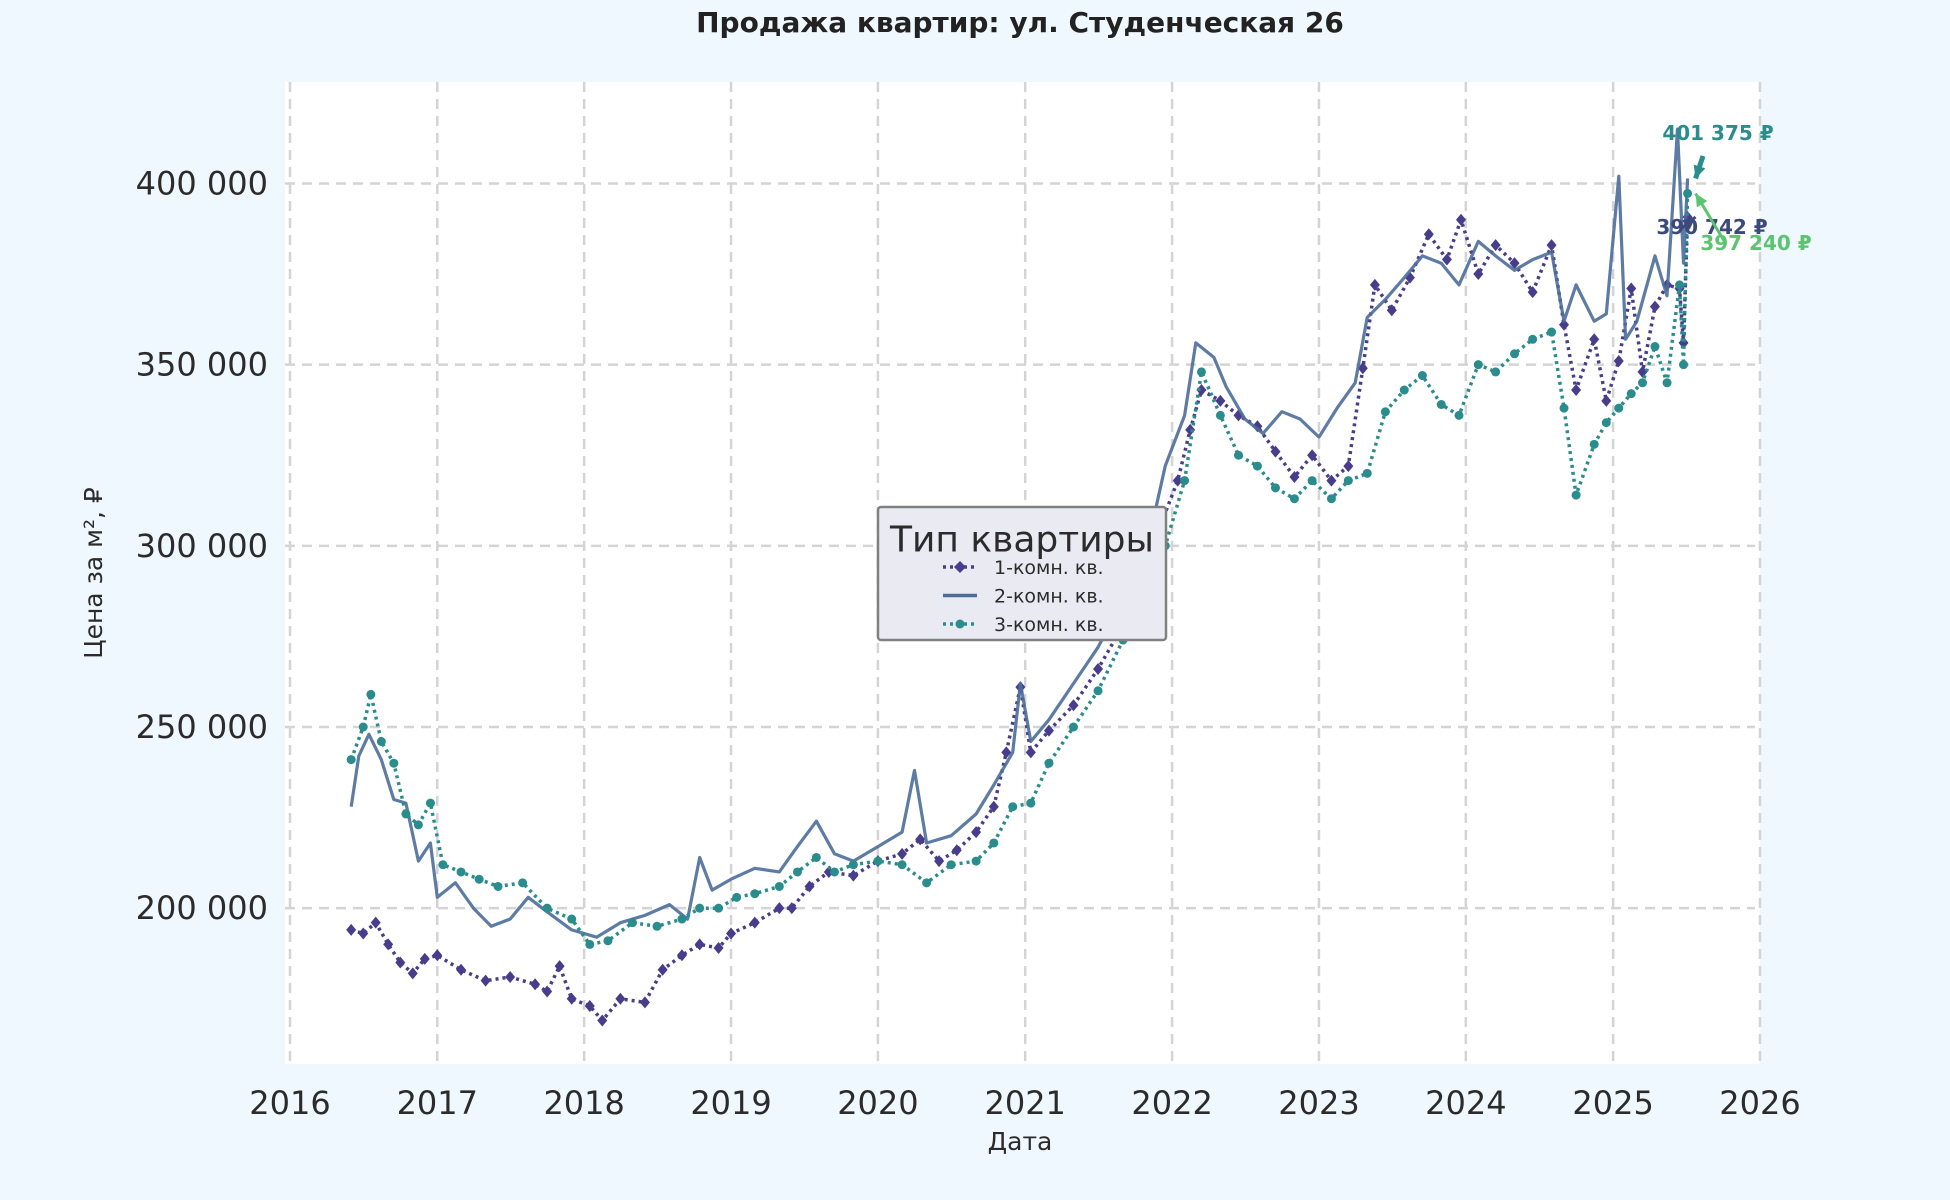 This screenshot has width=1950, height=1200. I want to click on x-tick-label: 2016, so click(289, 1103).